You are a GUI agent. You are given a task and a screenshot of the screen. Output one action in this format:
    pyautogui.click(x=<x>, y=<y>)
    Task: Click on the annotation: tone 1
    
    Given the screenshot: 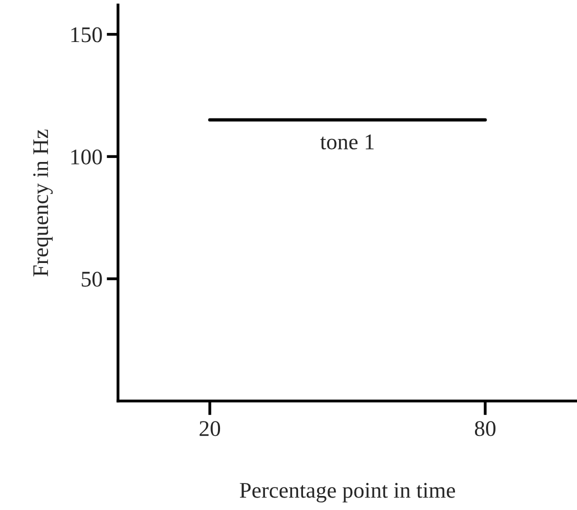 What is the action you would take?
    pyautogui.click(x=347, y=142)
    